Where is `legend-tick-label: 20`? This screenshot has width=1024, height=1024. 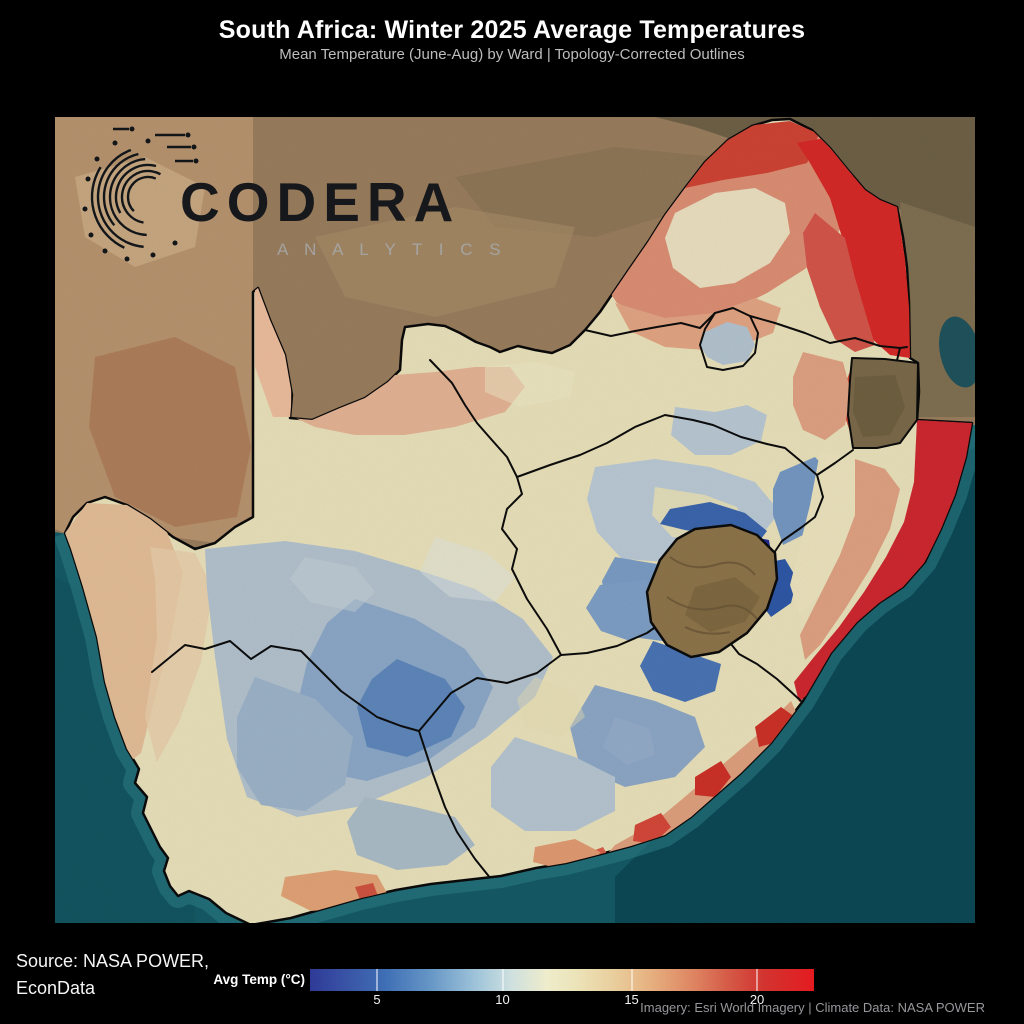
legend-tick-label: 20 is located at coordinates (757, 999).